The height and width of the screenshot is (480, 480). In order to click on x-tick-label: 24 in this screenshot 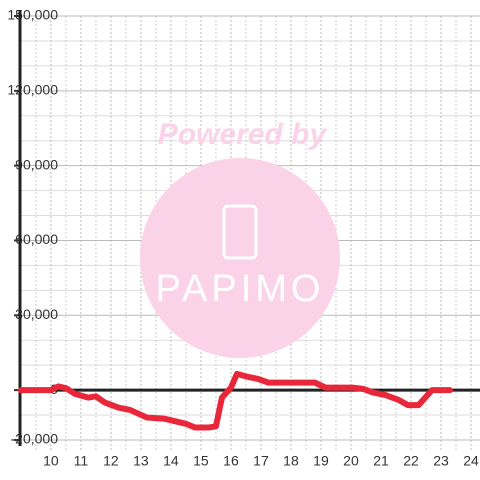, I will do `click(471, 461)`.